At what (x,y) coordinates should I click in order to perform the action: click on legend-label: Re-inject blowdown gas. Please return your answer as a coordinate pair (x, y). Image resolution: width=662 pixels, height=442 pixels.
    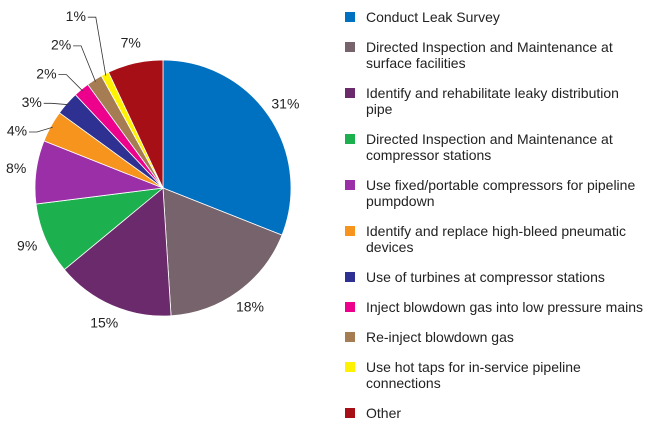
    Looking at the image, I should click on (440, 337).